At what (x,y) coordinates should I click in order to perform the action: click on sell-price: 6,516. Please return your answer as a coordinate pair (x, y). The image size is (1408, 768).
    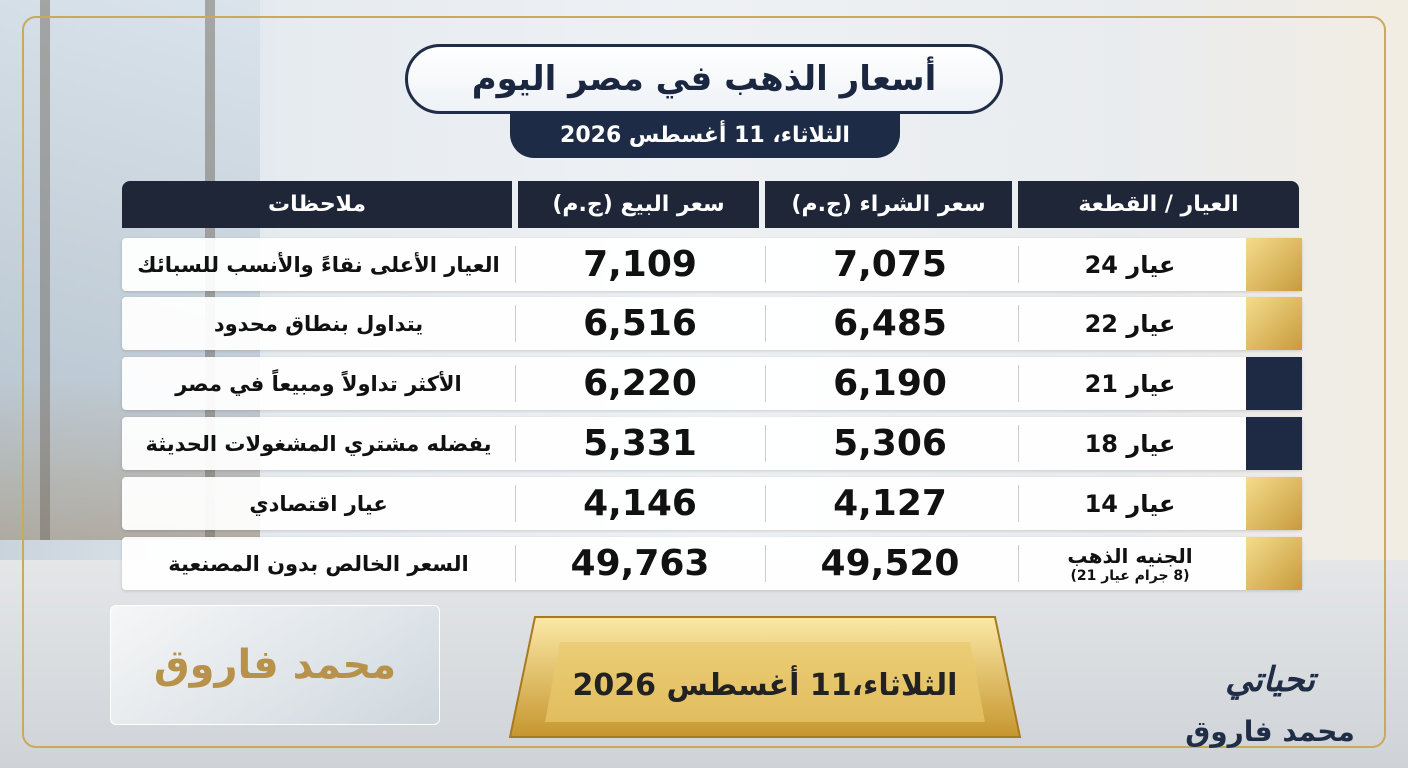
    Looking at the image, I should click on (640, 323).